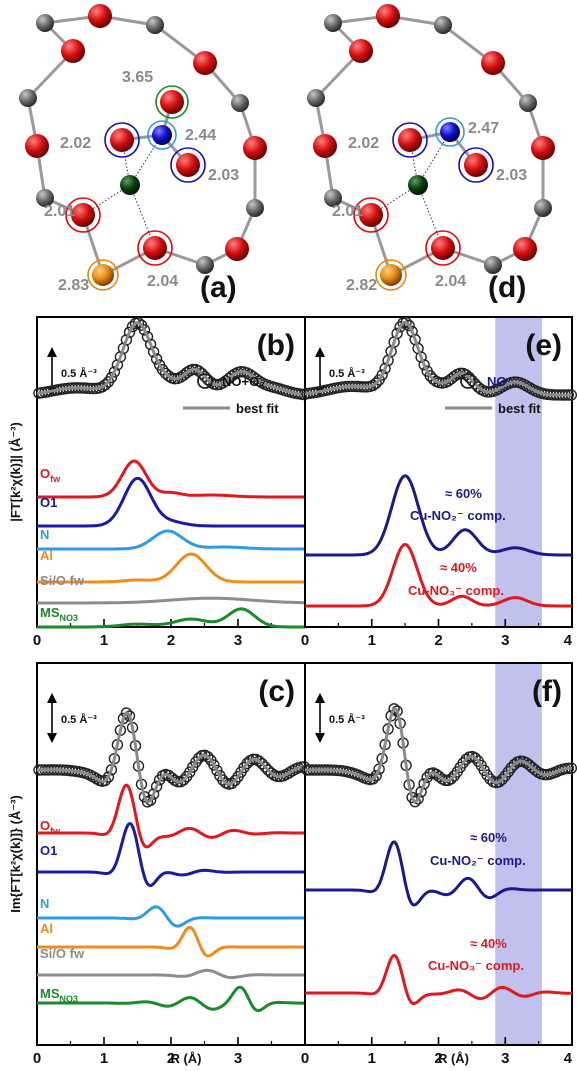  What do you see at coordinates (55, 831) in the screenshot?
I see `series-label-sub: fw` at bounding box center [55, 831].